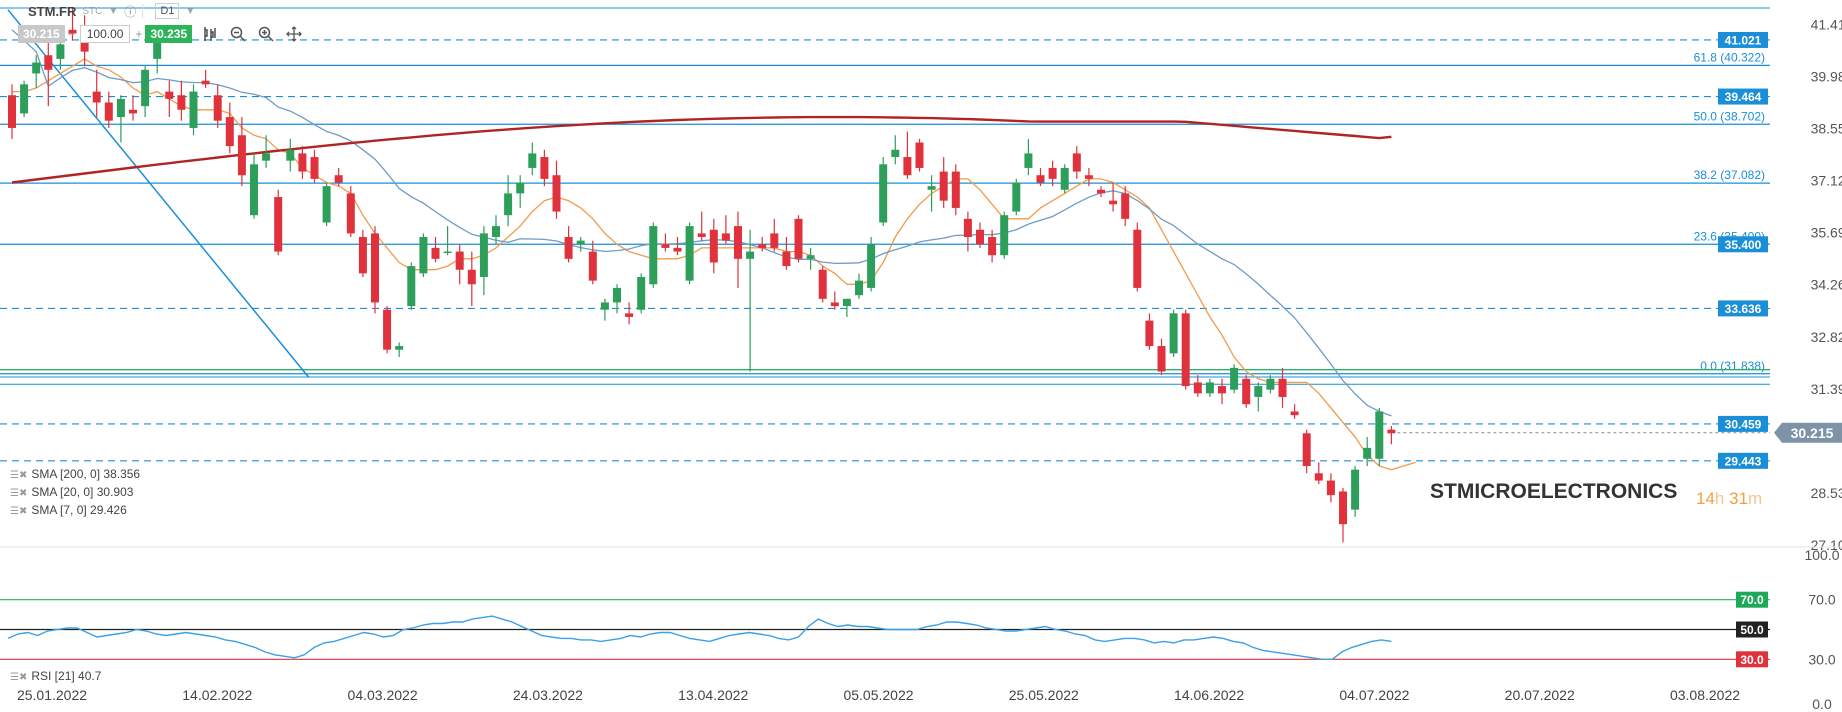  I want to click on plus-button: +, so click(139, 34).